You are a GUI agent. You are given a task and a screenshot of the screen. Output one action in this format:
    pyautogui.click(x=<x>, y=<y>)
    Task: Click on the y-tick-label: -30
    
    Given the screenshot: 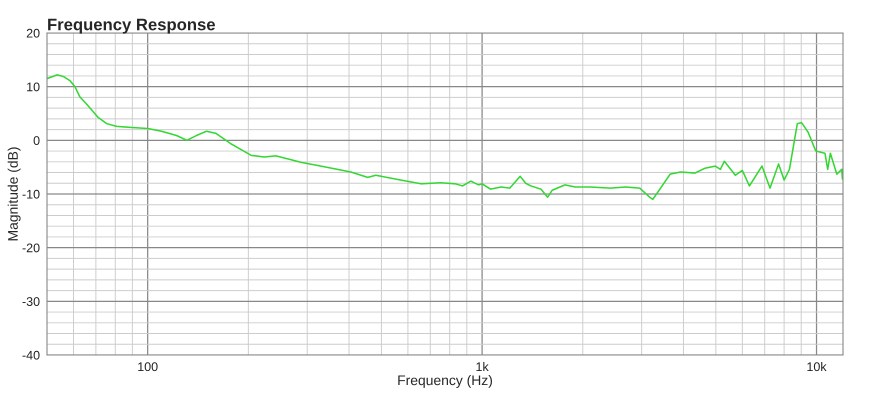 What is the action you would take?
    pyautogui.click(x=31, y=301)
    